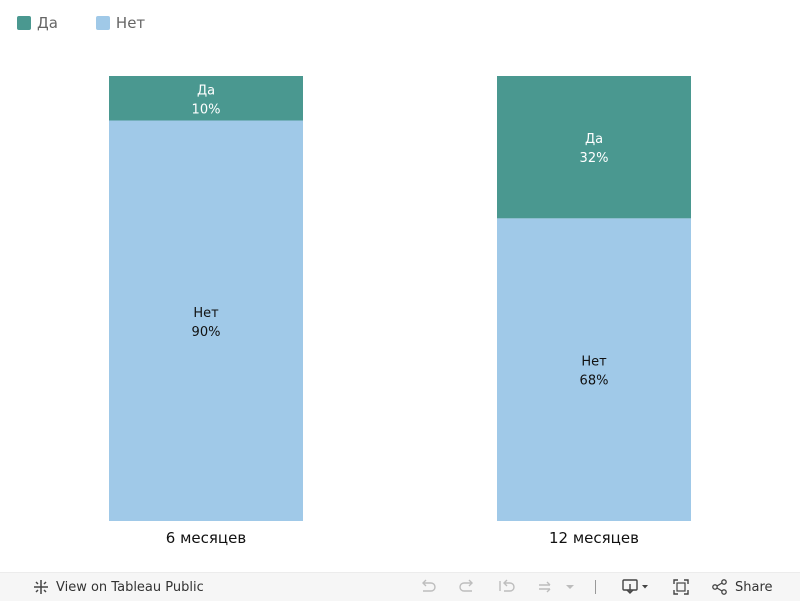 This screenshot has height=601, width=800. I want to click on refresh-icon, so click(545, 587).